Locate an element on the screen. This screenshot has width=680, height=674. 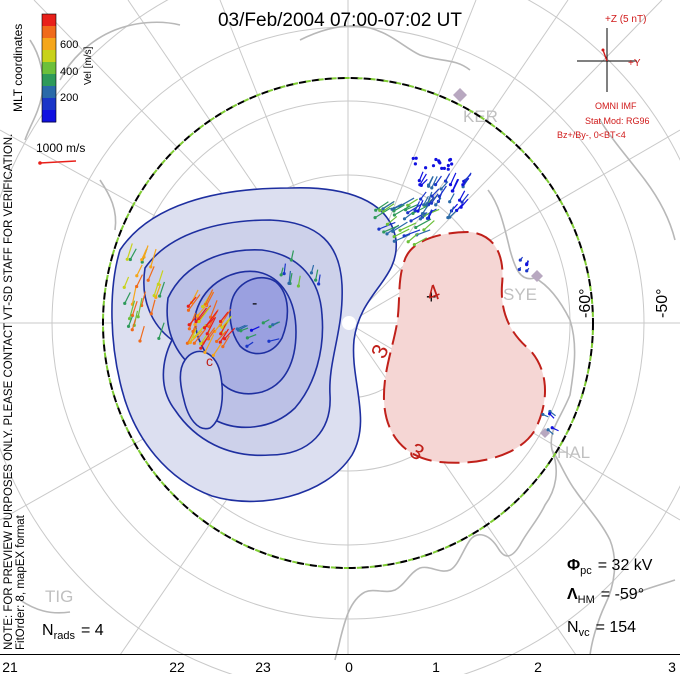
contour-label-3a: 3 is located at coordinates (380, 351).